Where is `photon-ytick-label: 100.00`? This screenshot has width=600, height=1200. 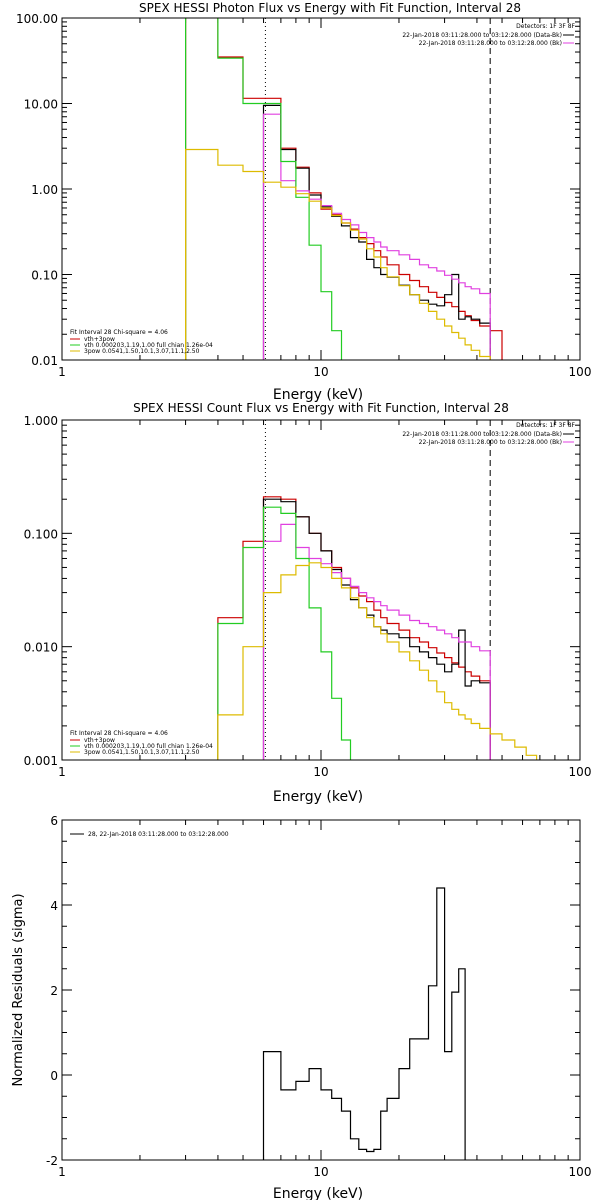
photon-ytick-label: 100.00 is located at coordinates (37, 19).